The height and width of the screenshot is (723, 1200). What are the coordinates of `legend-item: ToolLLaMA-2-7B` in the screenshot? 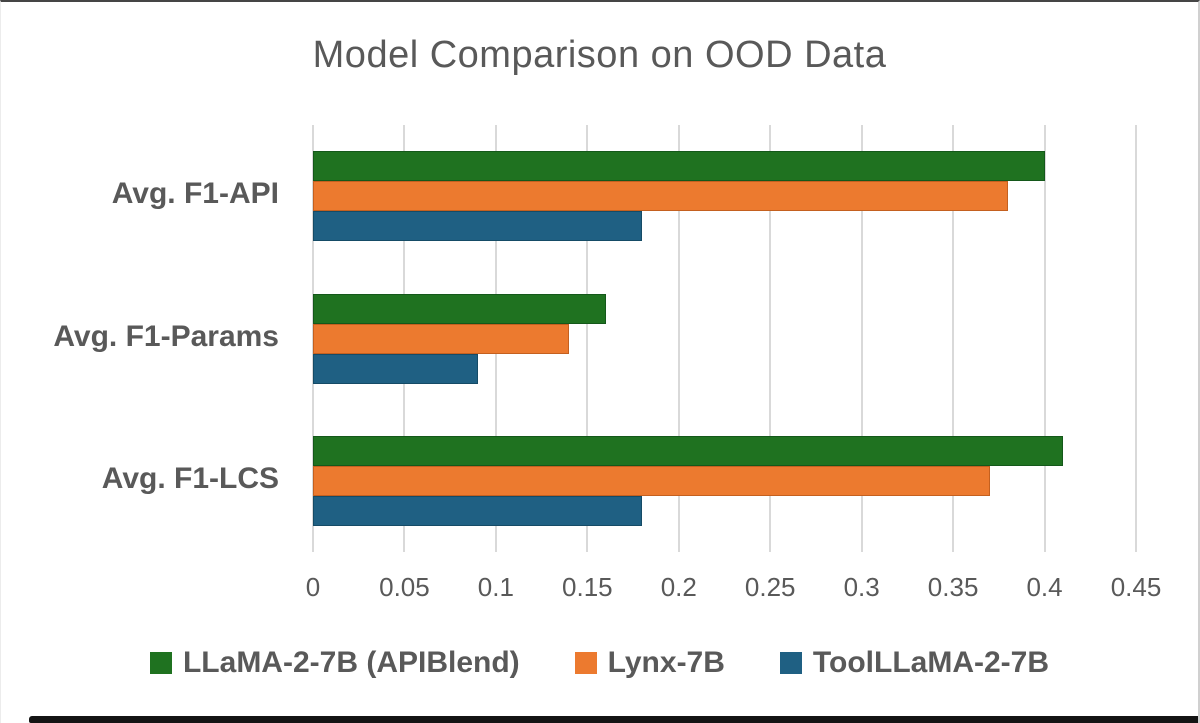 It's located at (914, 663).